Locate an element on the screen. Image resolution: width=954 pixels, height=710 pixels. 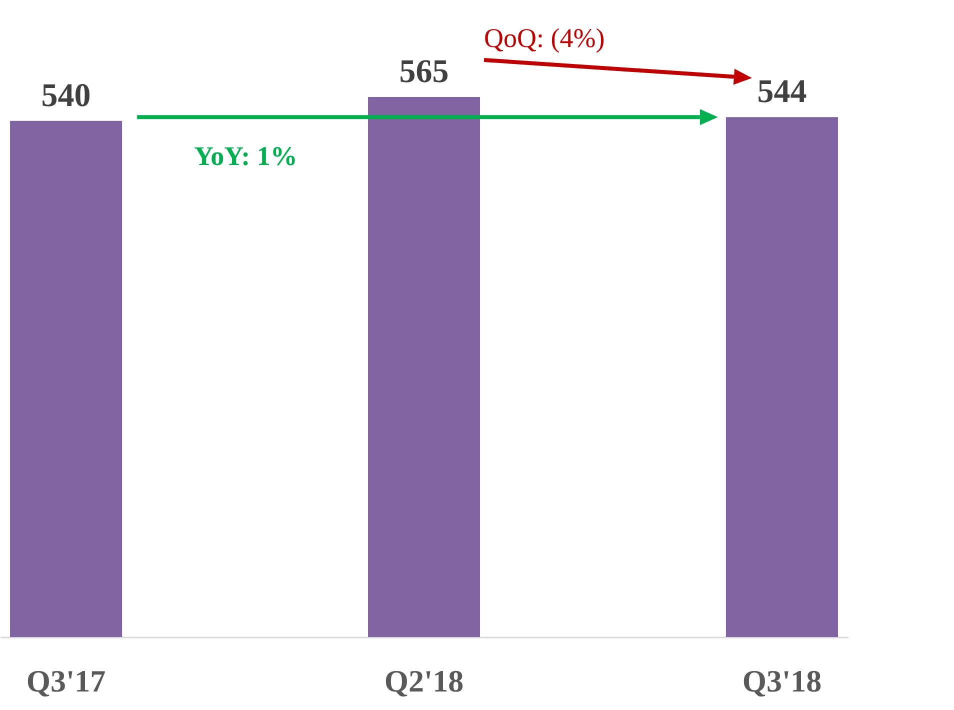
x-tick-label: Q3'18 is located at coordinates (782, 681).